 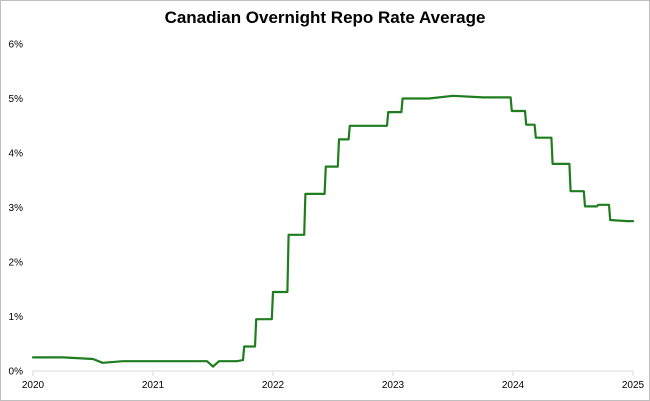 I want to click on x-tick-label: 2023, so click(x=393, y=385).